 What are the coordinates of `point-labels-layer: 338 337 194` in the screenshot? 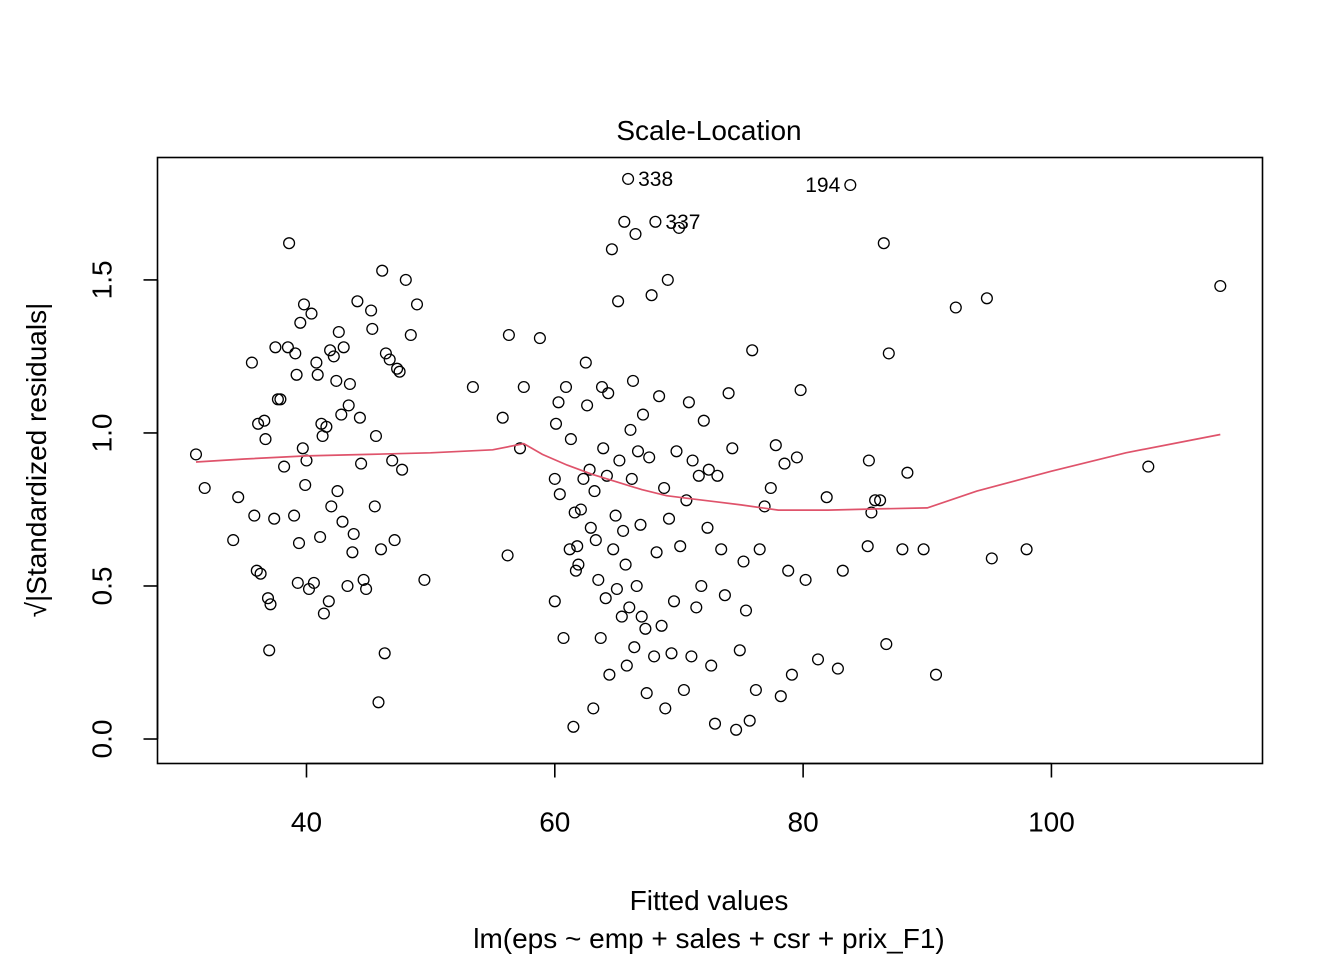 It's located at (739, 201).